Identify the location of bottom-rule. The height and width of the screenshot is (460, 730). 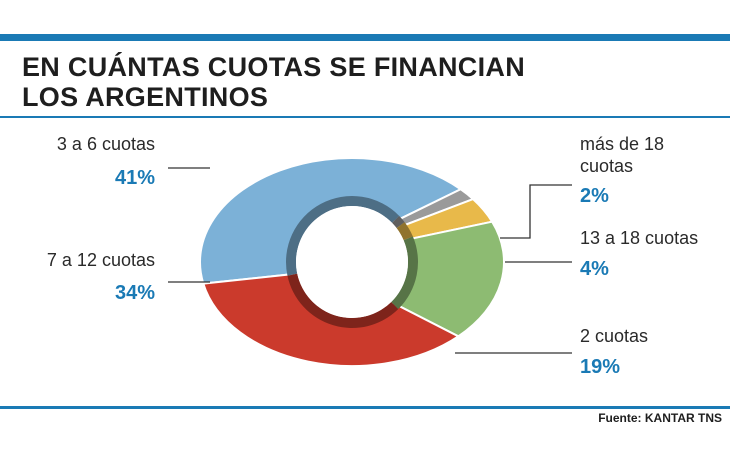
(365, 407).